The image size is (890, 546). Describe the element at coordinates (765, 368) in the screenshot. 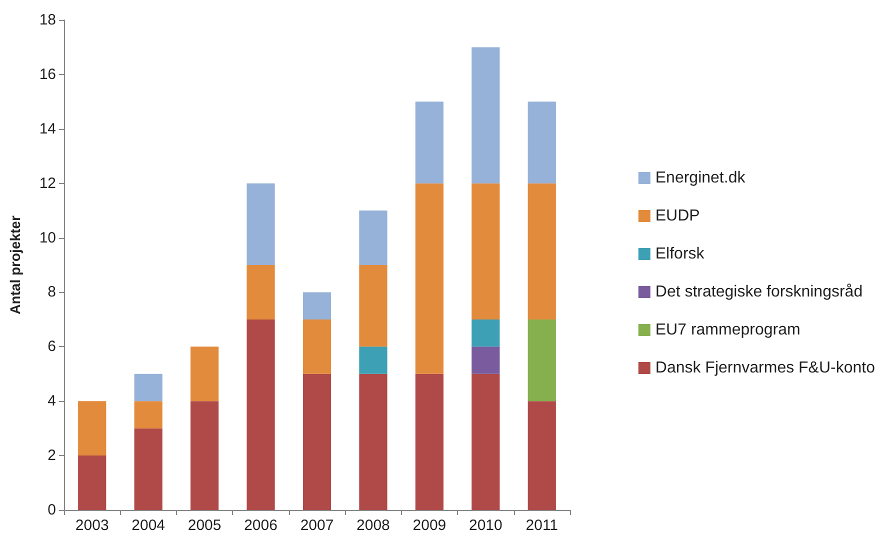

I see `legend-label: Dansk Fjernvarmes F&U-konto` at that location.